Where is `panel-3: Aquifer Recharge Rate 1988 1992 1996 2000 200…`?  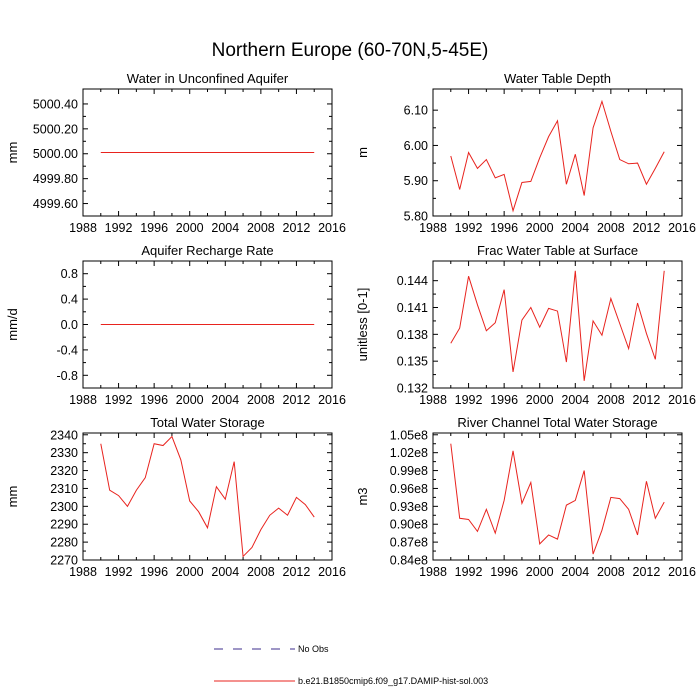 panel-3: Aquifer Recharge Rate 1988 1992 1996 2000 200… is located at coordinates (175, 325).